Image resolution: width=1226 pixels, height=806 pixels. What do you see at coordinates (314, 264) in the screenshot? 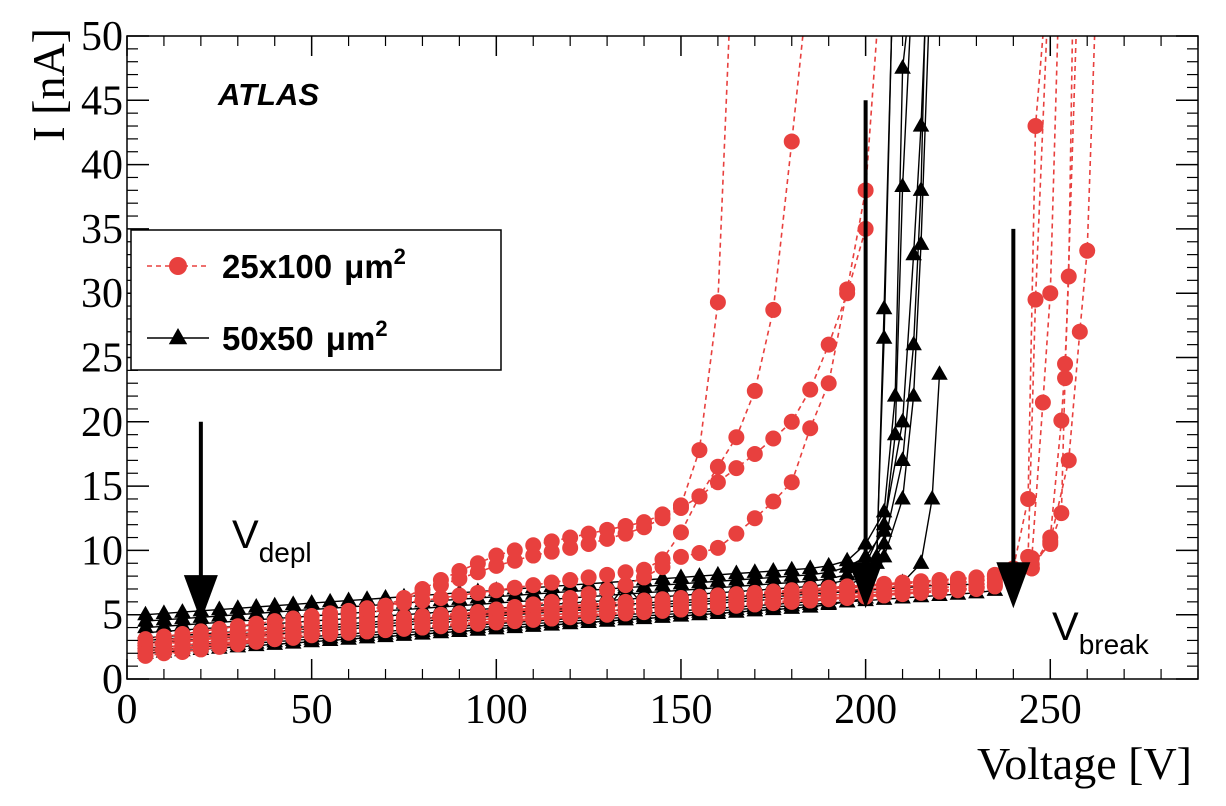
I see `legend-label: 25x100 μm2` at bounding box center [314, 264].